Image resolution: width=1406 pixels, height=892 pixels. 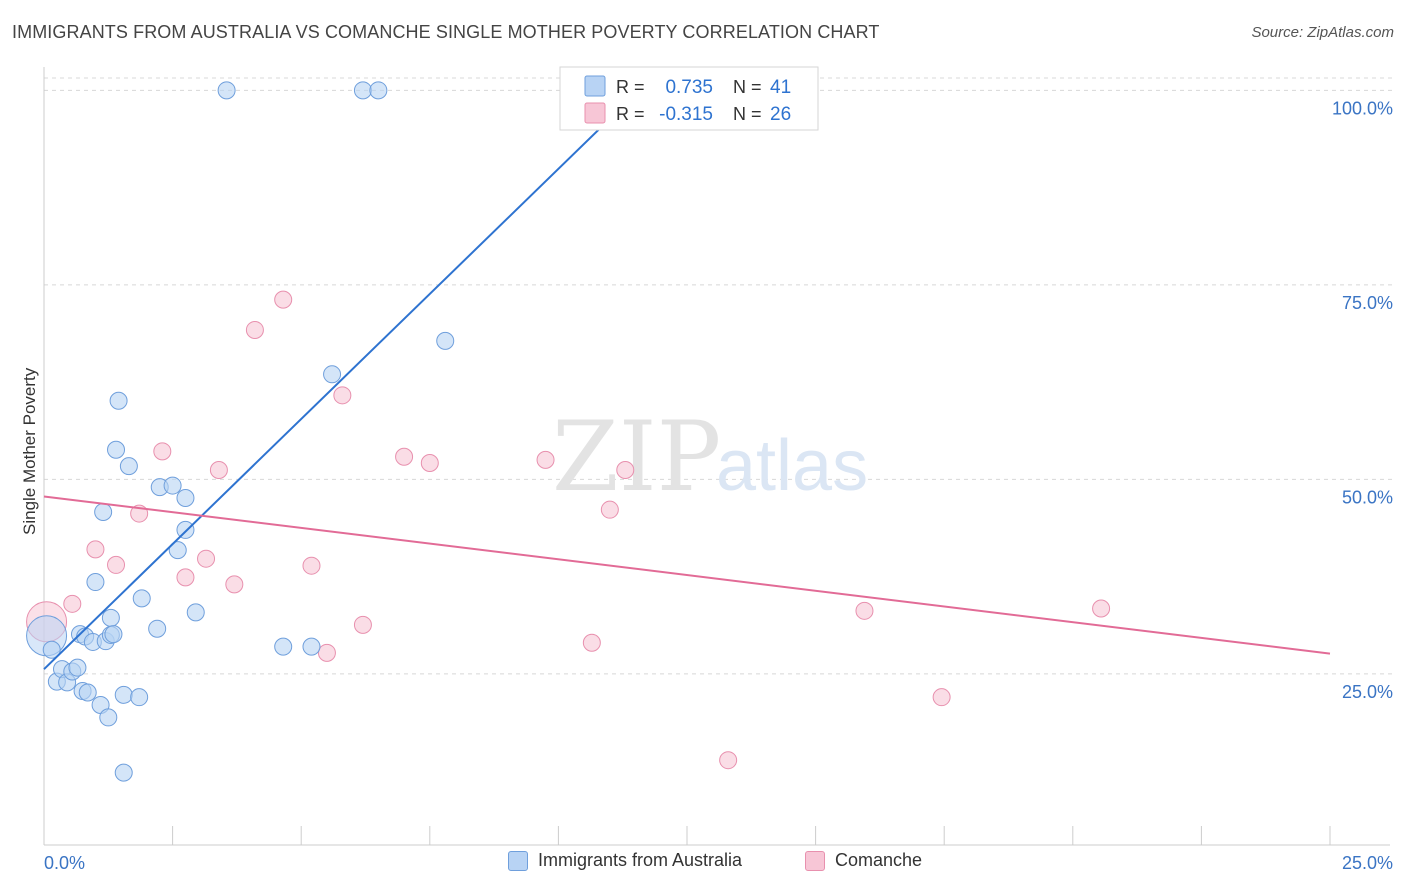 I want to click on x-tick-label-min: 0.0%, so click(x=64, y=863).